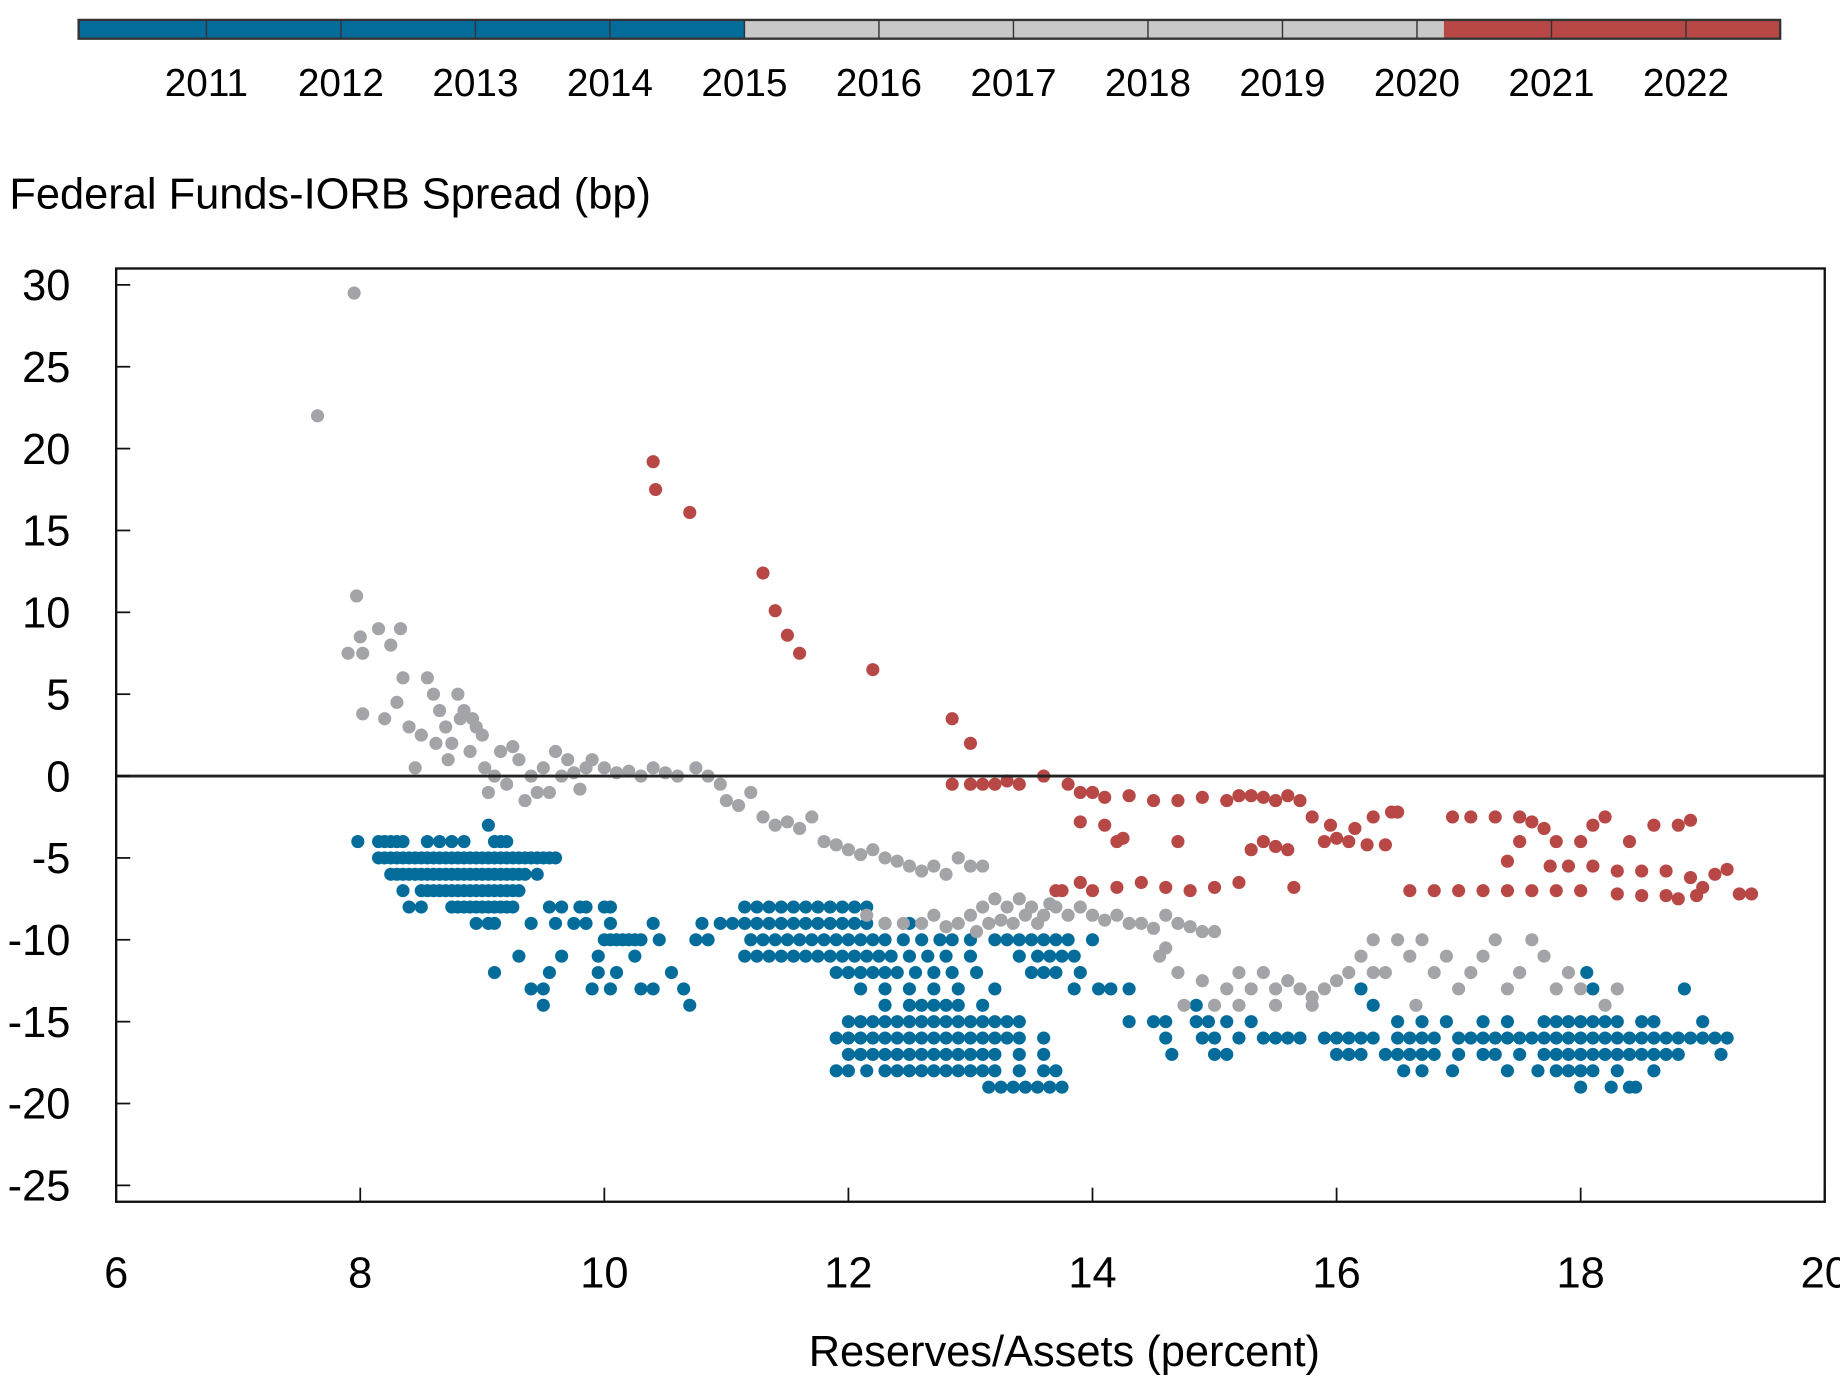 This screenshot has width=1840, height=1387. Describe the element at coordinates (744, 83) in the screenshot. I see `timeline-label: 2015` at that location.